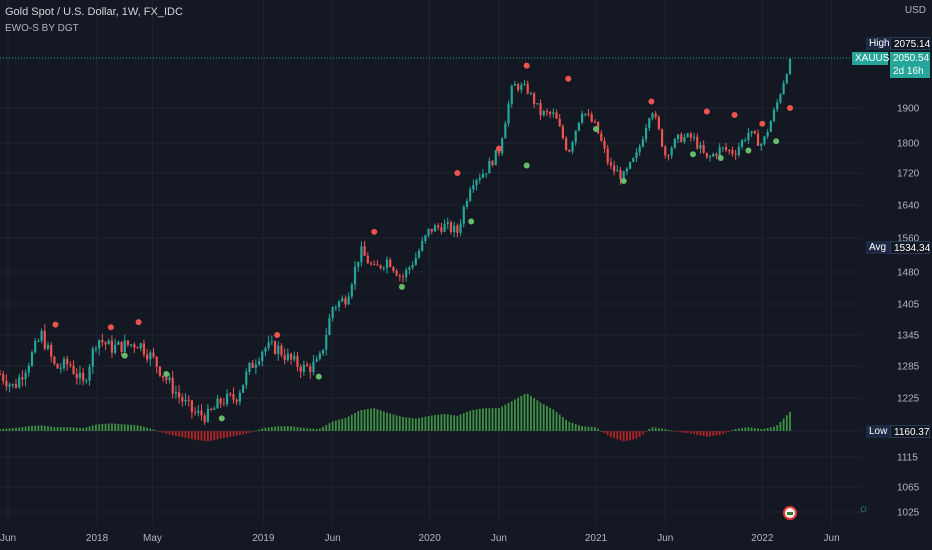  Describe the element at coordinates (915, 10) in the screenshot. I see `currency-unit: USD` at that location.